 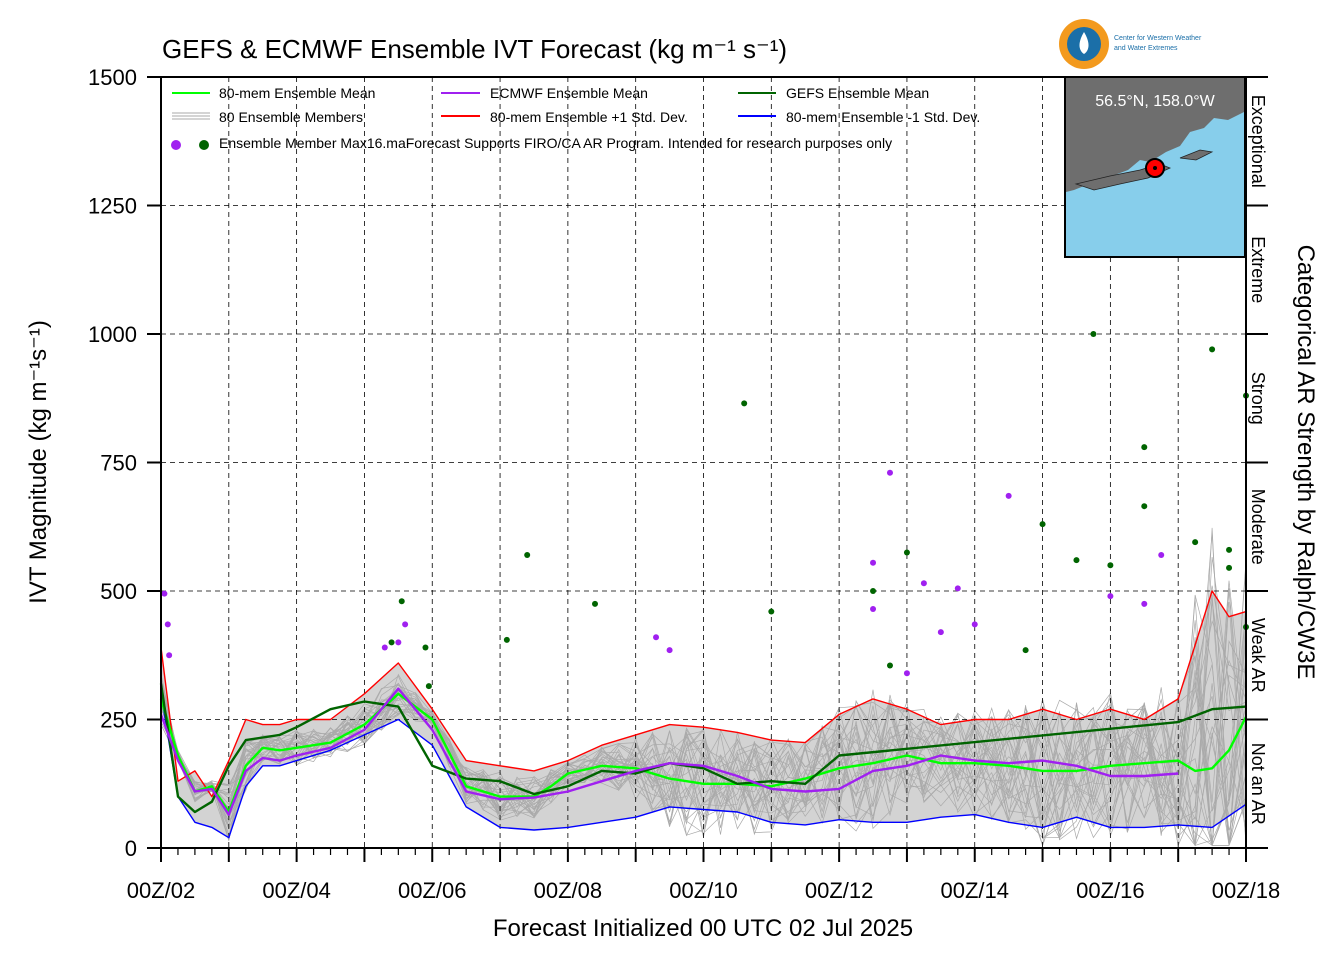 What do you see at coordinates (1146, 48) in the screenshot?
I see `logo-line-2: and Water Extremes` at bounding box center [1146, 48].